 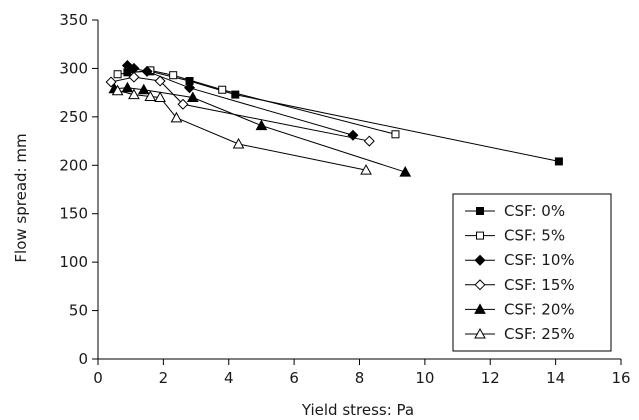 I want to click on legend-item: CSF: 0%, so click(x=515, y=211).